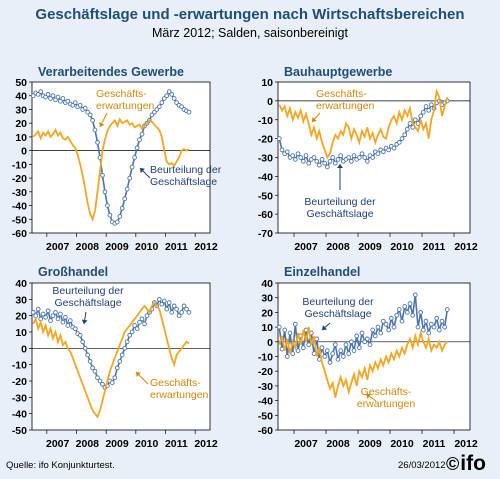 The height and width of the screenshot is (479, 500). Describe the element at coordinates (125, 106) in the screenshot. I see `annotation-label: erwartungen` at that location.